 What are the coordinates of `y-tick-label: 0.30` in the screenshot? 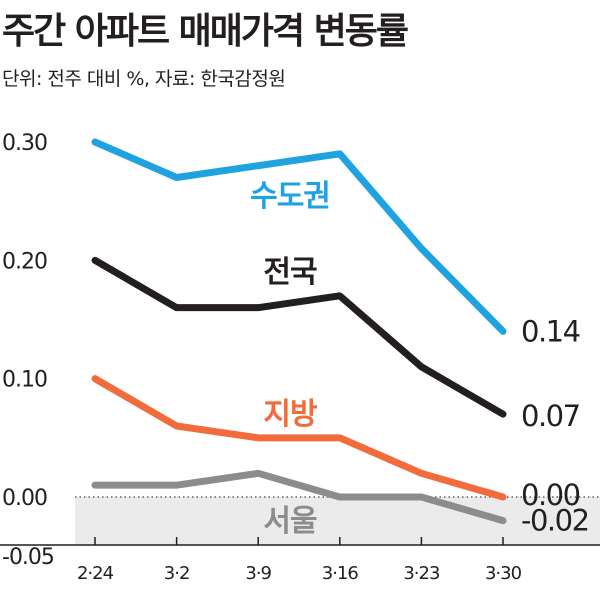 It's located at (24, 143).